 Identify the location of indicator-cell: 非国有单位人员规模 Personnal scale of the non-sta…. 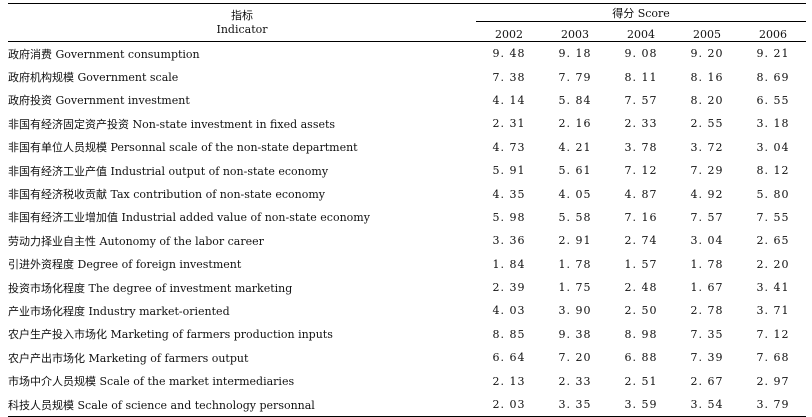
(183, 148).